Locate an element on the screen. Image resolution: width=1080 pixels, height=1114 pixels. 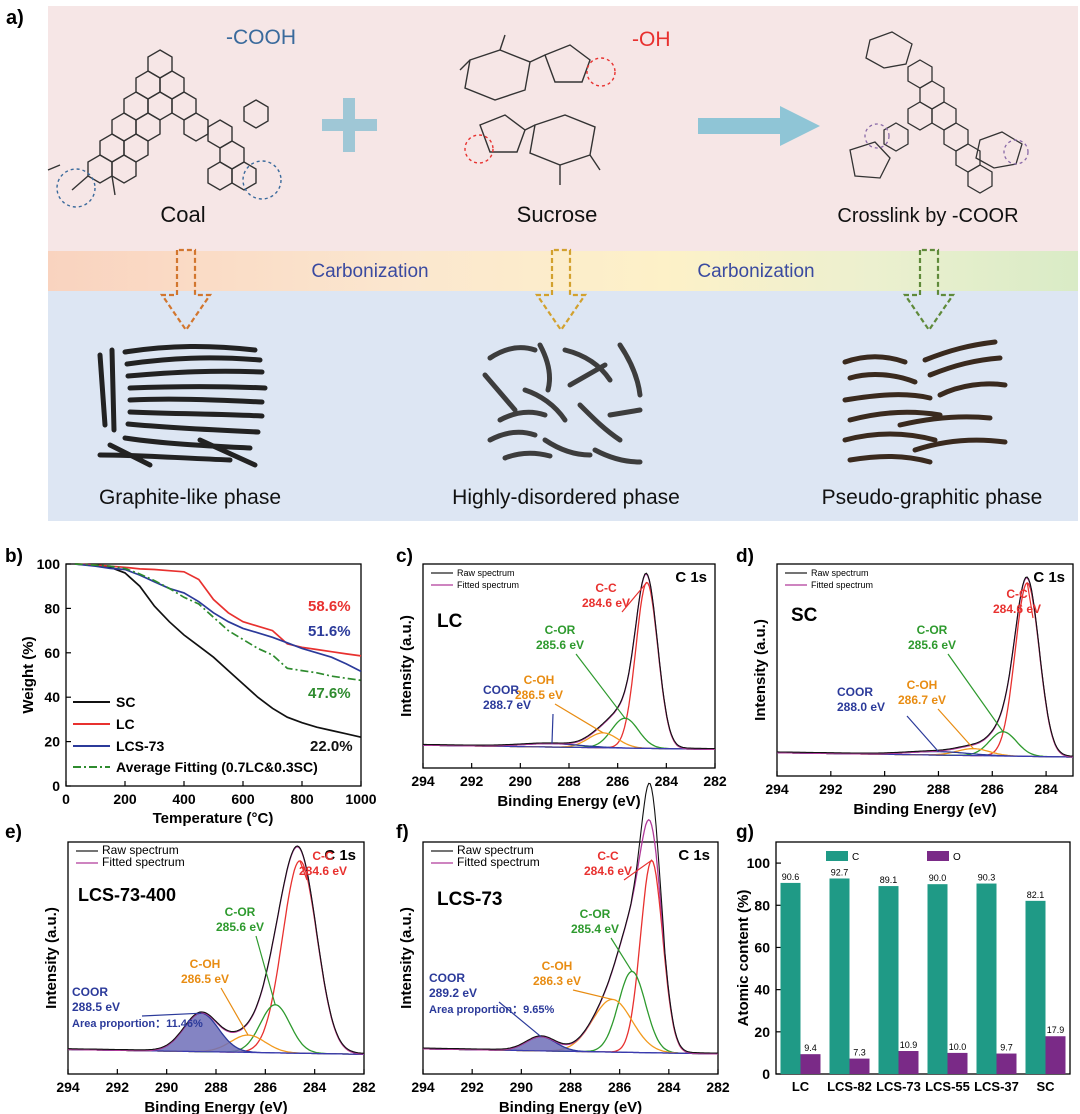
x-tick-label: 282 is located at coordinates (364, 1087).